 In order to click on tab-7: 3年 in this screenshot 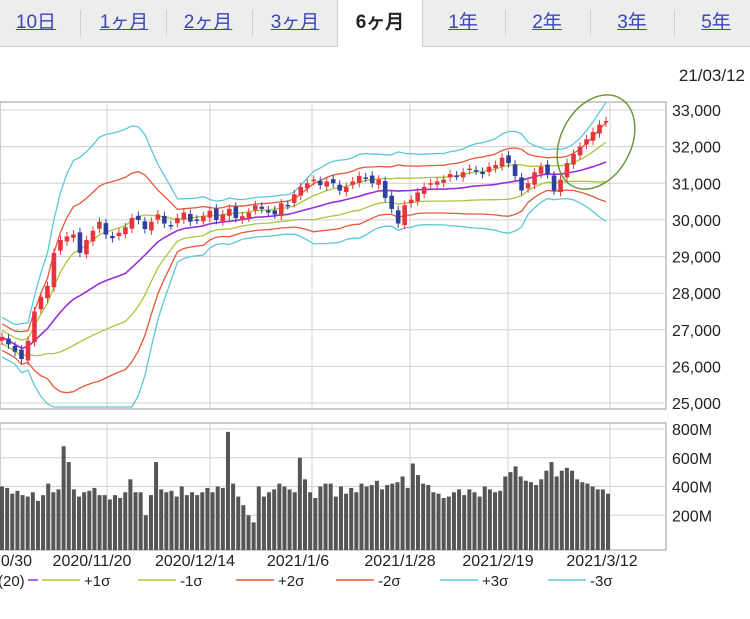, I will do `click(632, 22)`.